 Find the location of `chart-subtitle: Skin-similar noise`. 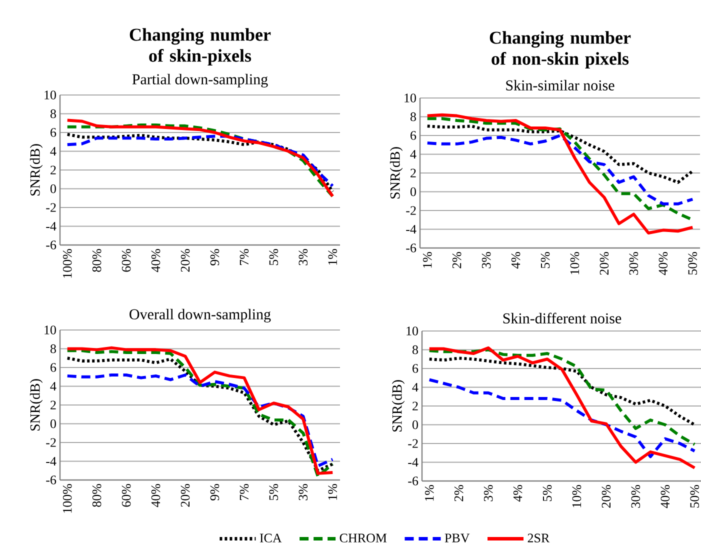

chart-subtitle: Skin-similar noise is located at coordinates (560, 85).